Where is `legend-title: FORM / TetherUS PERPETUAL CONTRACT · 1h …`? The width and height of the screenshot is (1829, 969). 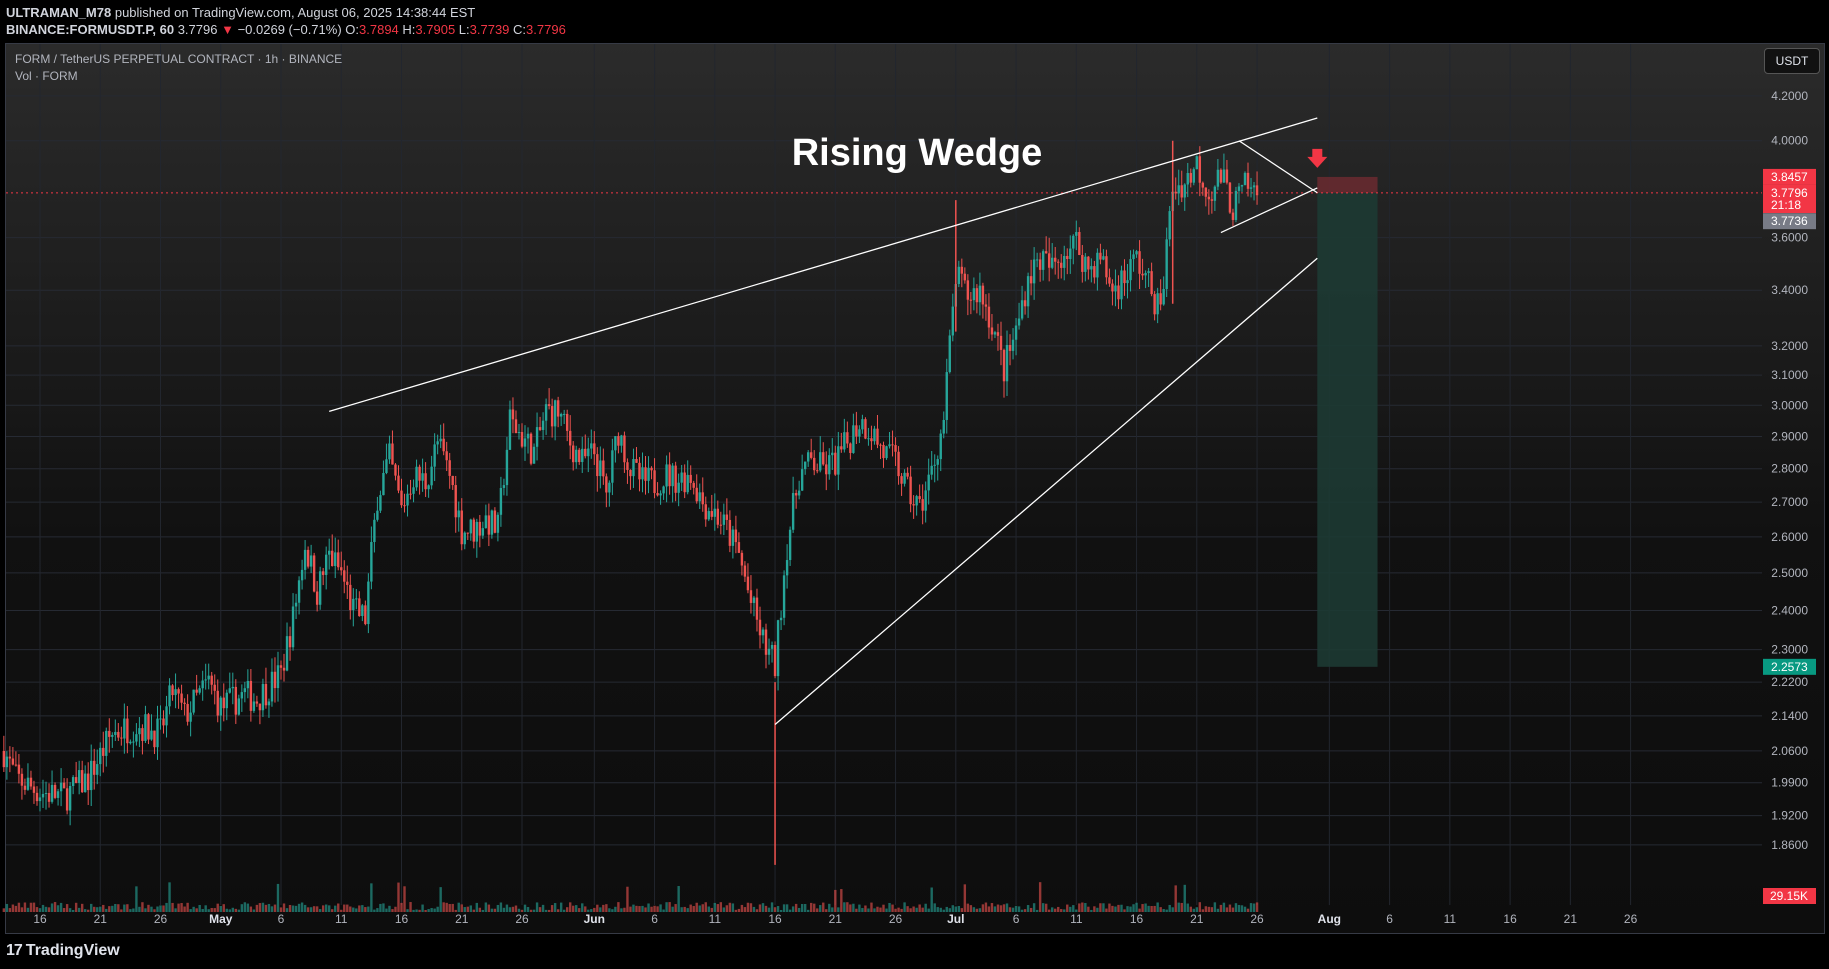
legend-title: FORM / TetherUS PERPETUAL CONTRACT · 1h … is located at coordinates (179, 59).